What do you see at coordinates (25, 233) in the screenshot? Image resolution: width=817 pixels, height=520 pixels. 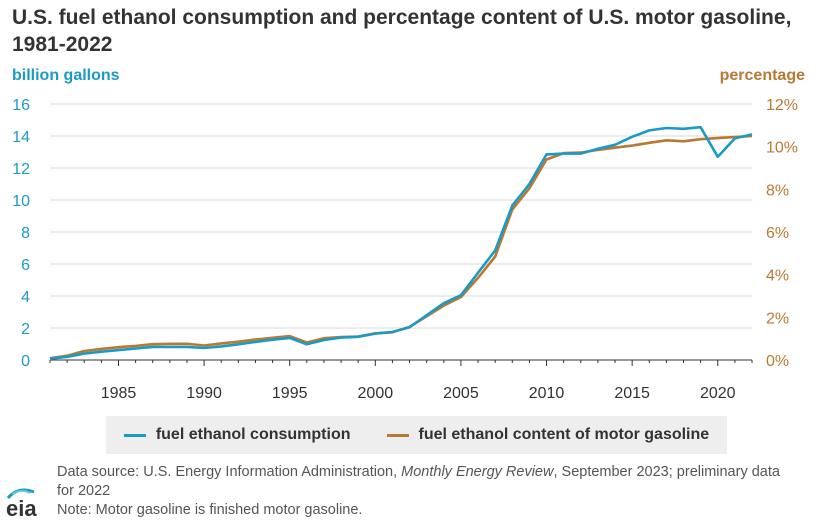 I see `y-left-tick-label: 8` at bounding box center [25, 233].